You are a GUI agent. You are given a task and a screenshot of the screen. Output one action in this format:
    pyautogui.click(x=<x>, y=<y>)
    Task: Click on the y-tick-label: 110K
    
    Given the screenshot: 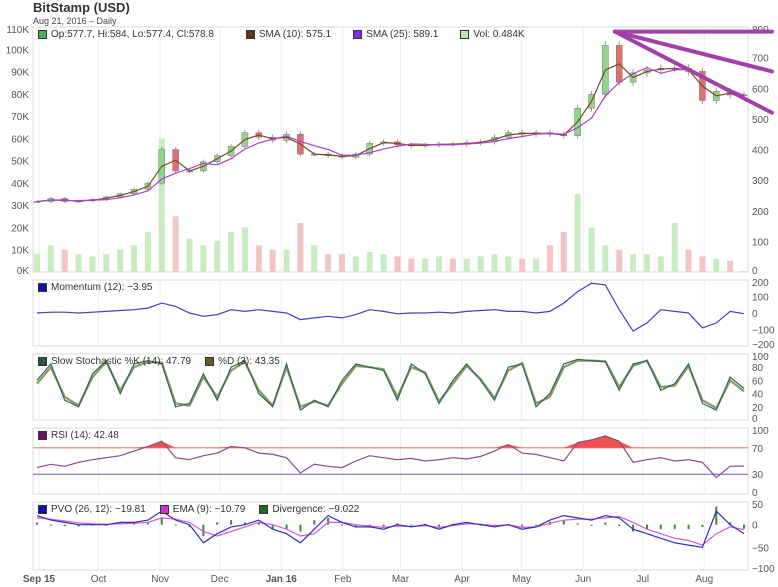 What is the action you would take?
    pyautogui.click(x=17, y=30)
    